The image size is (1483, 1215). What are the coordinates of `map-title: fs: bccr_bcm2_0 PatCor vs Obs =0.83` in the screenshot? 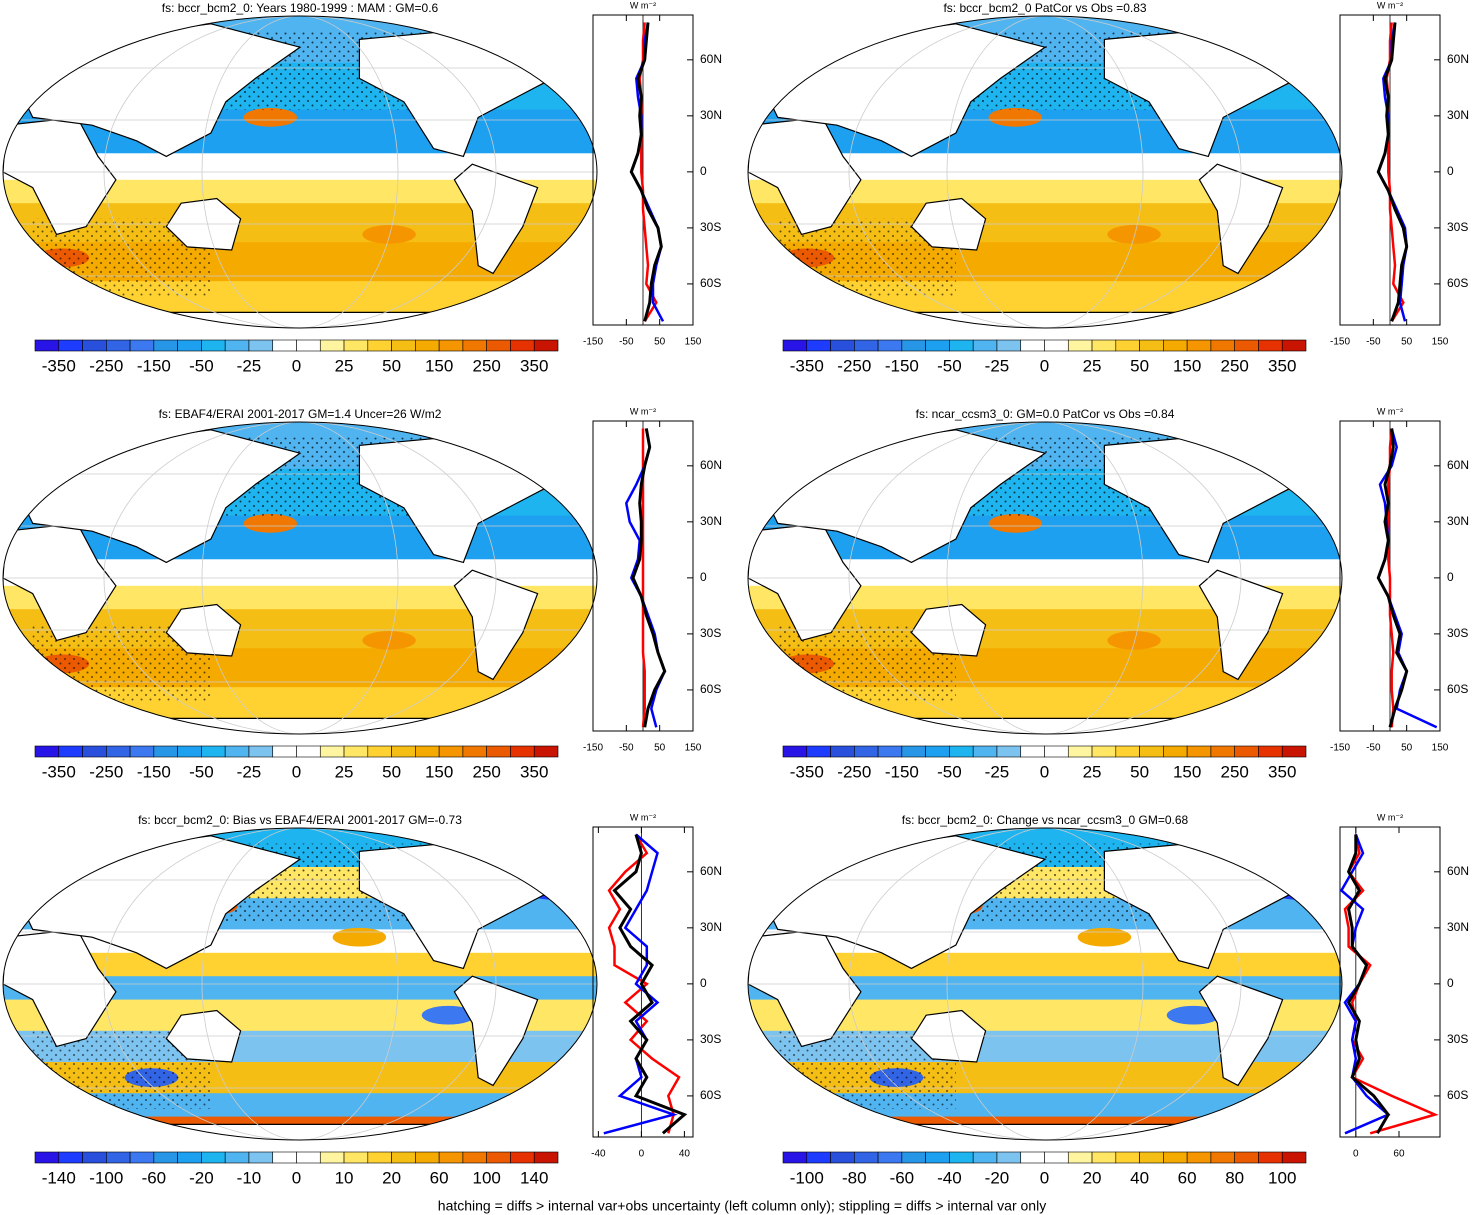 It's located at (1044, 8).